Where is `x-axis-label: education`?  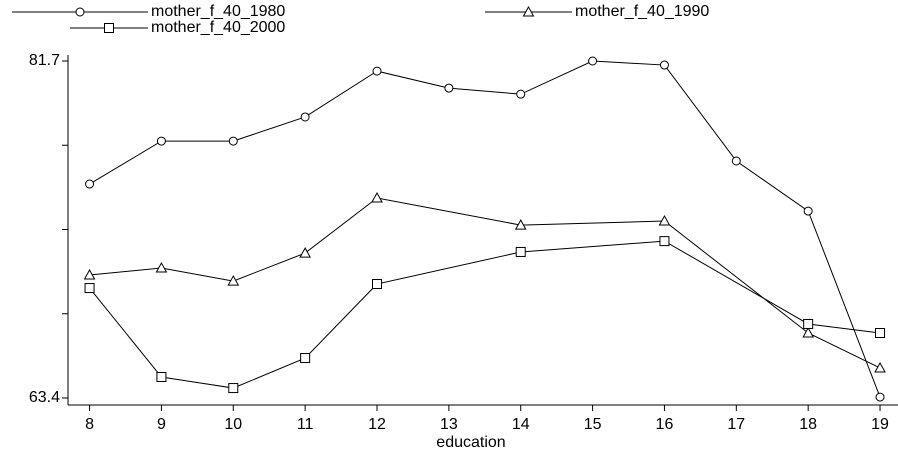
x-axis-label: education is located at coordinates (470, 442).